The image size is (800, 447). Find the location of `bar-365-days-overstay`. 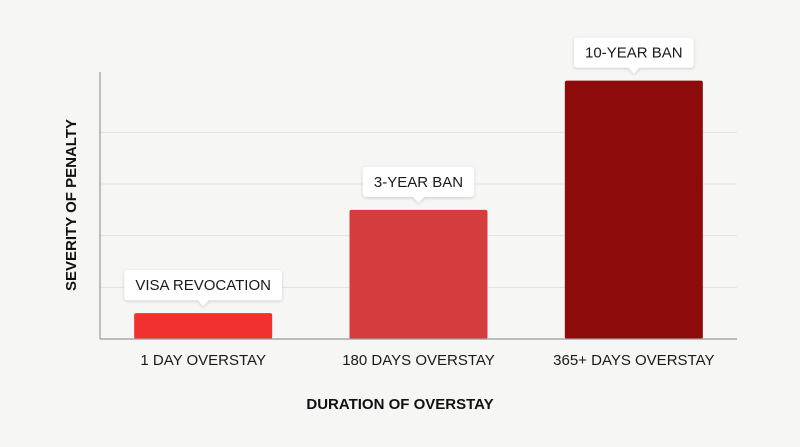

bar-365-days-overstay is located at coordinates (633, 210).